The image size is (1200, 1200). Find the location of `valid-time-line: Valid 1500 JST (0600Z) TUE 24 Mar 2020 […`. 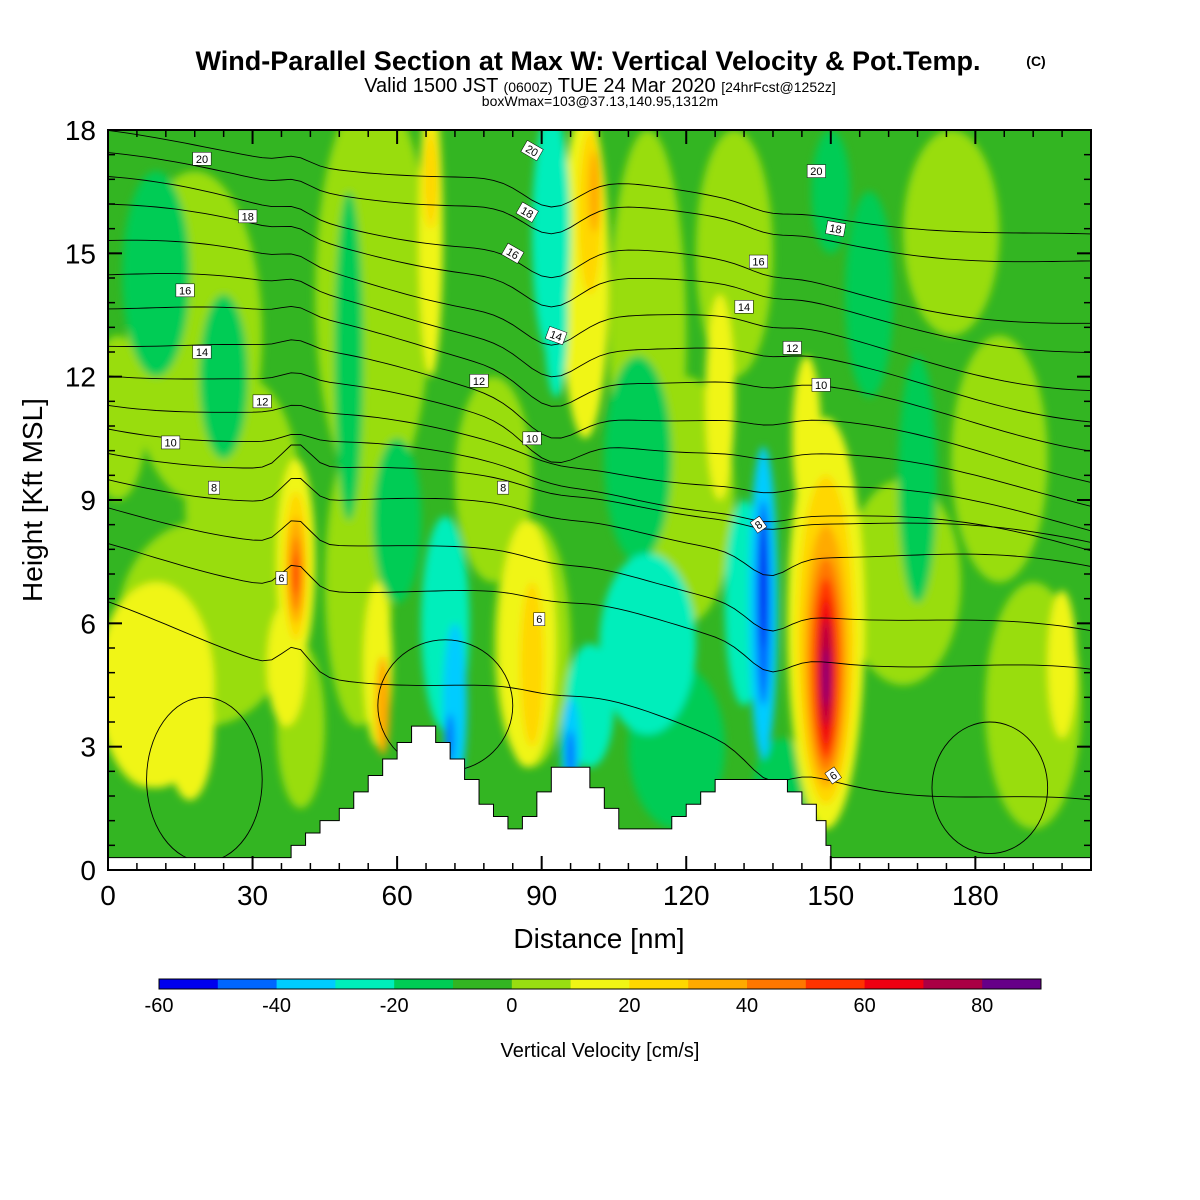

valid-time-line: Valid 1500 JST (0600Z) TUE 24 Mar 2020 [… is located at coordinates (600, 86).